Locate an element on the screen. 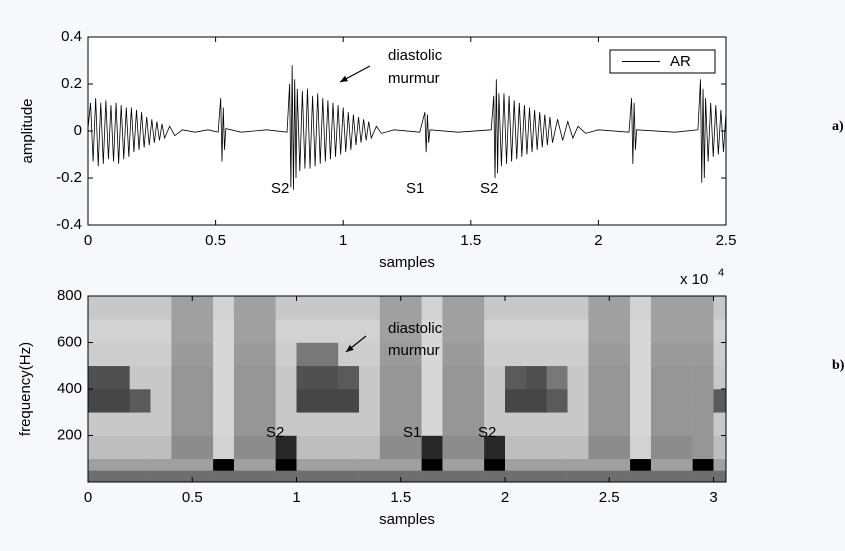  annotation: murmur is located at coordinates (414, 78).